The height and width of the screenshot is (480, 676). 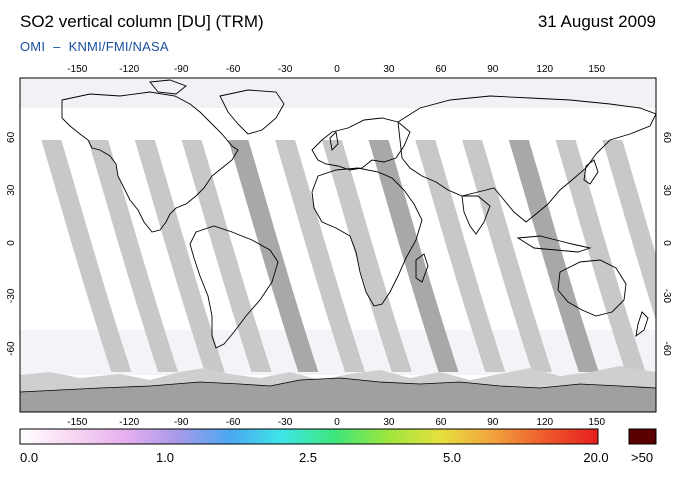 What do you see at coordinates (338, 93) in the screenshot?
I see `arctic-noise-band` at bounding box center [338, 93].